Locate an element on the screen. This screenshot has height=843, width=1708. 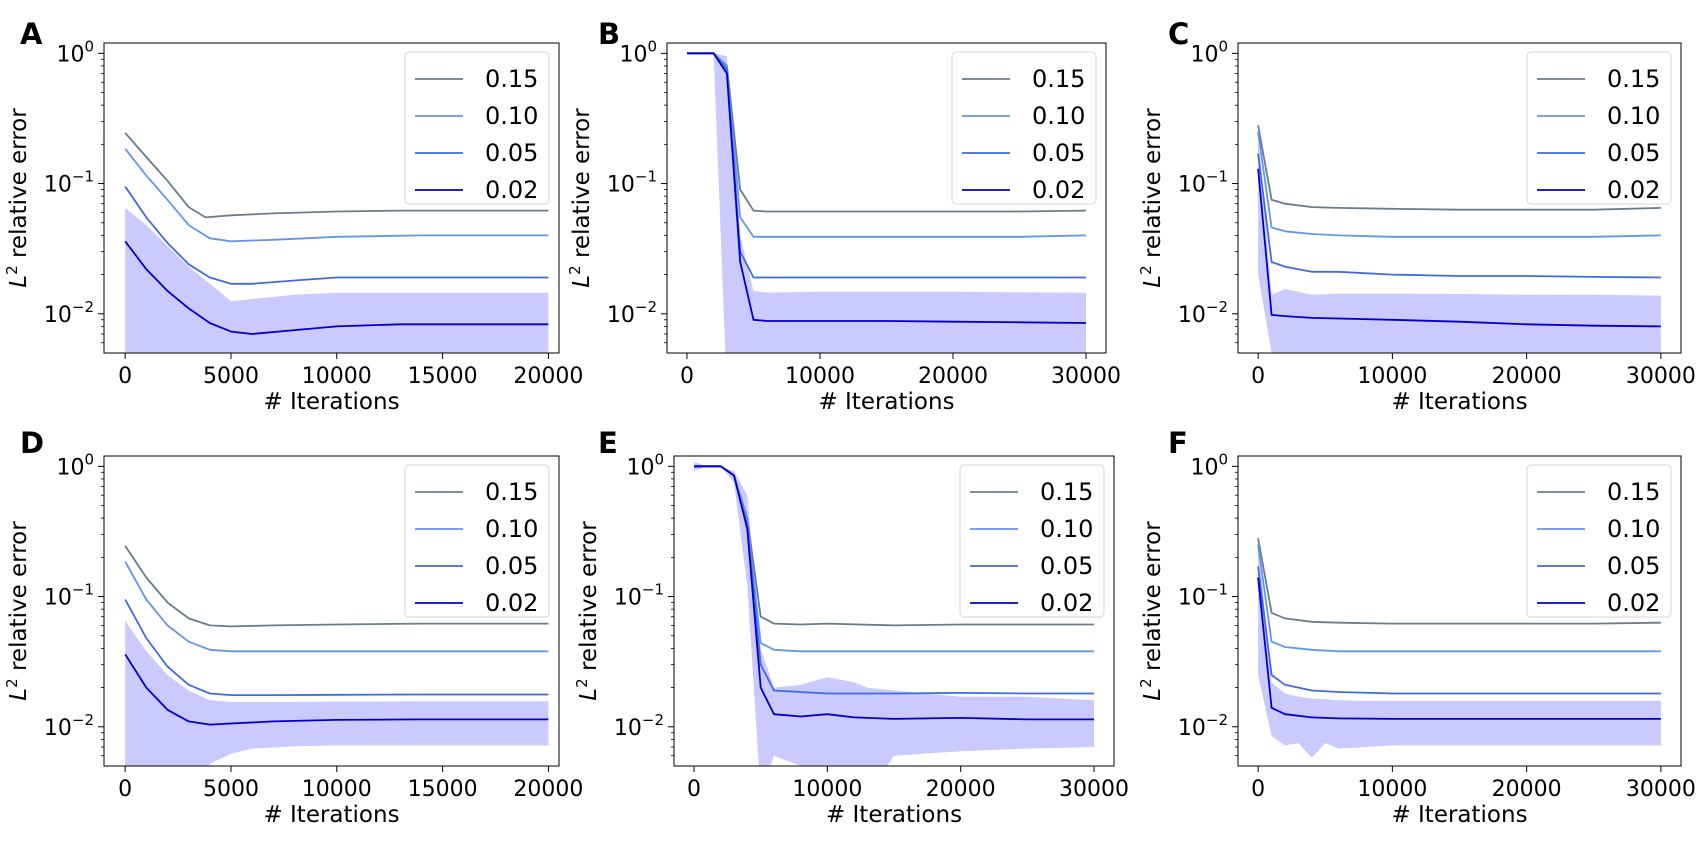
panel-letter-a: A is located at coordinates (31, 34).